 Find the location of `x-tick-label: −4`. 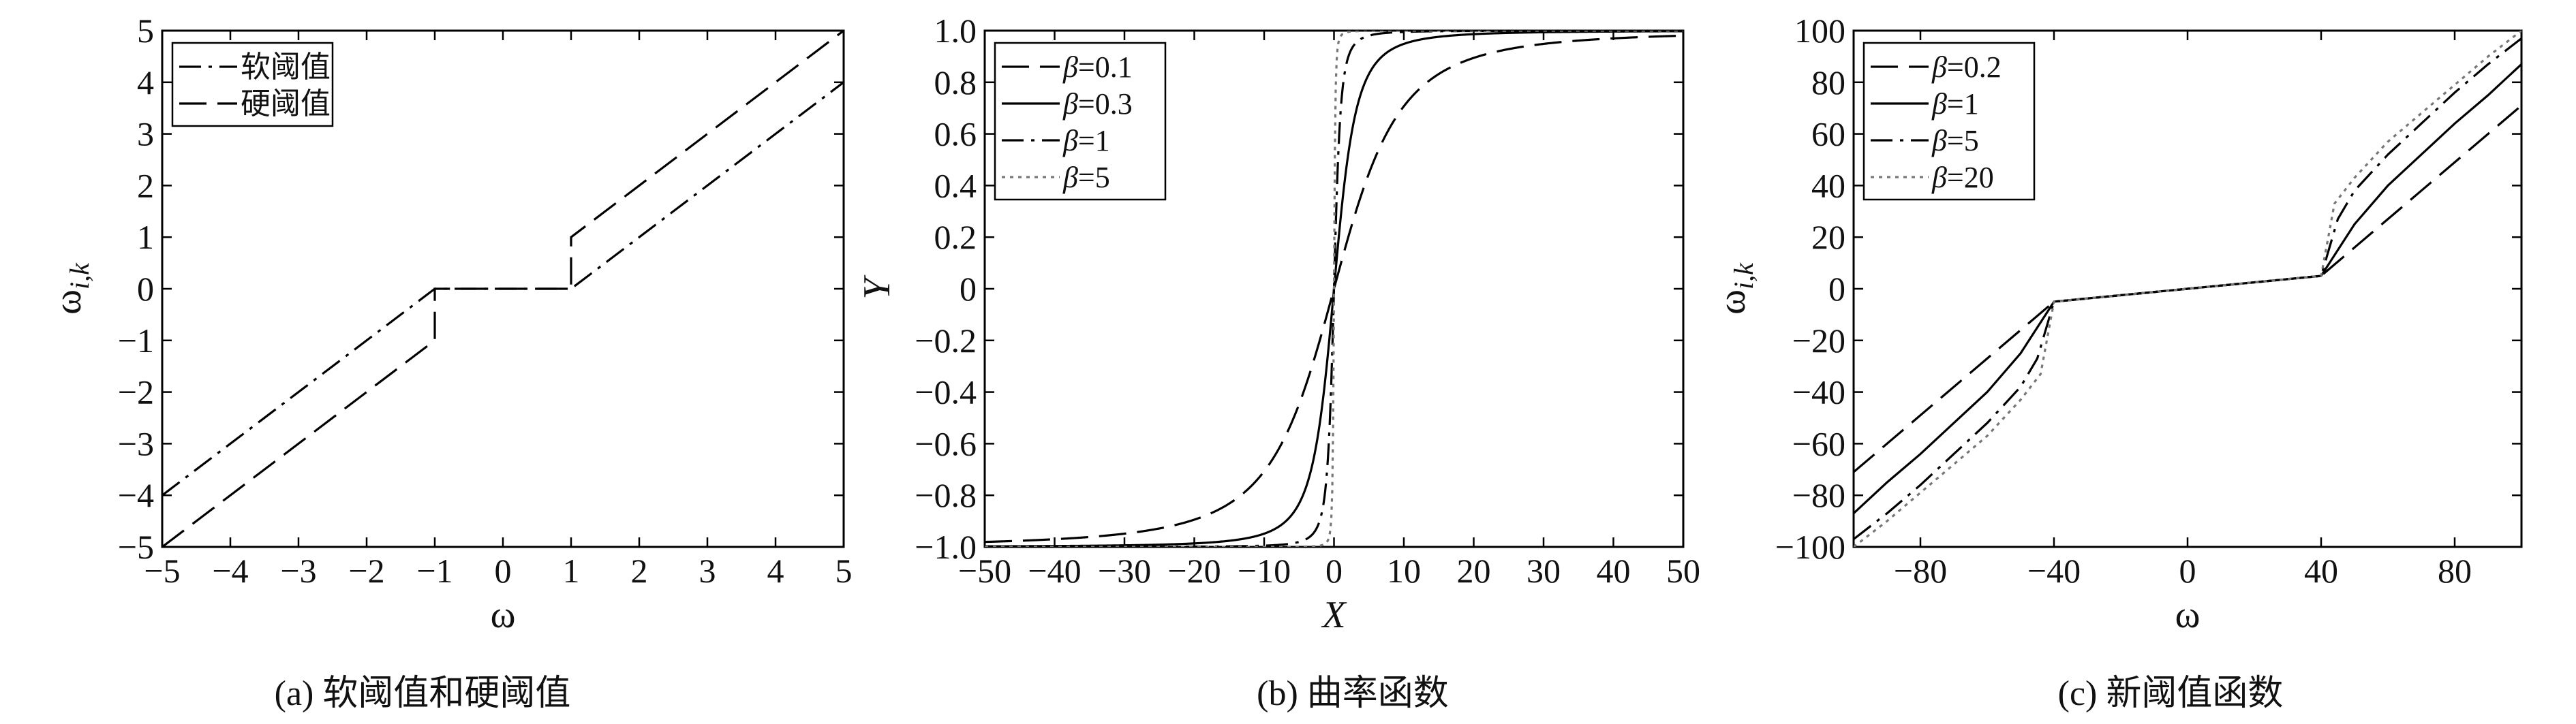

x-tick-label: −4 is located at coordinates (230, 571).